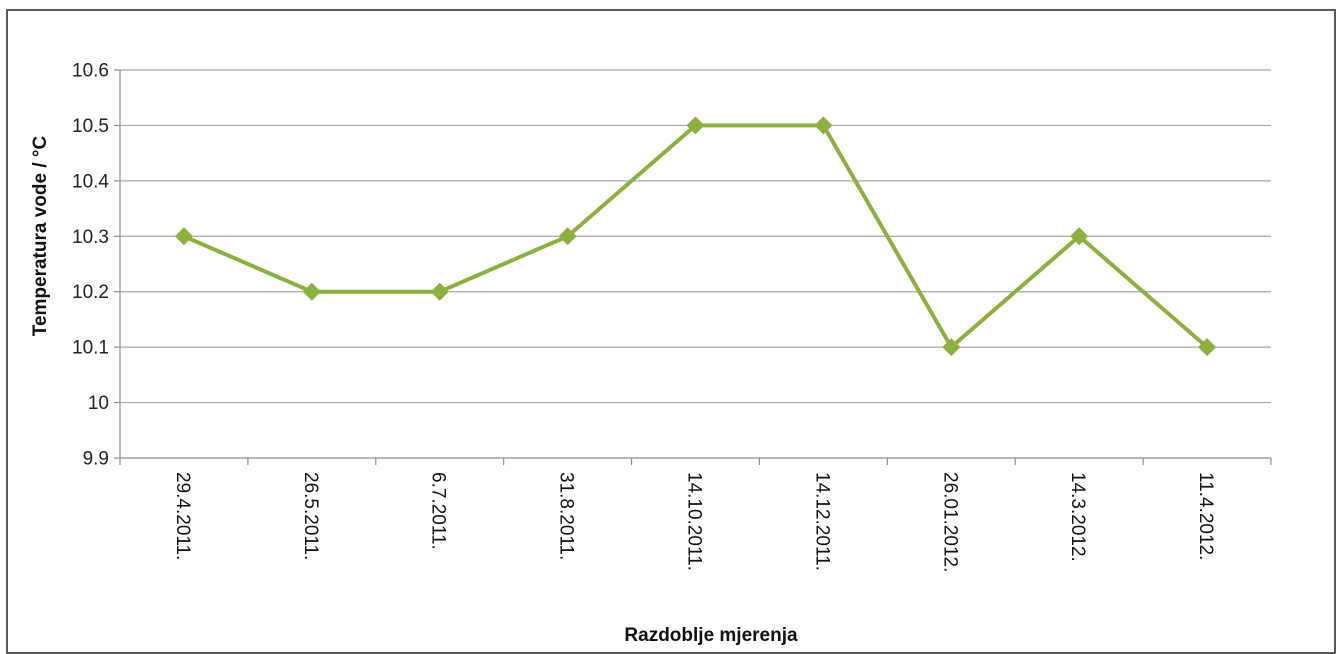  What do you see at coordinates (90, 181) in the screenshot?
I see `y-tick-label: 10.4` at bounding box center [90, 181].